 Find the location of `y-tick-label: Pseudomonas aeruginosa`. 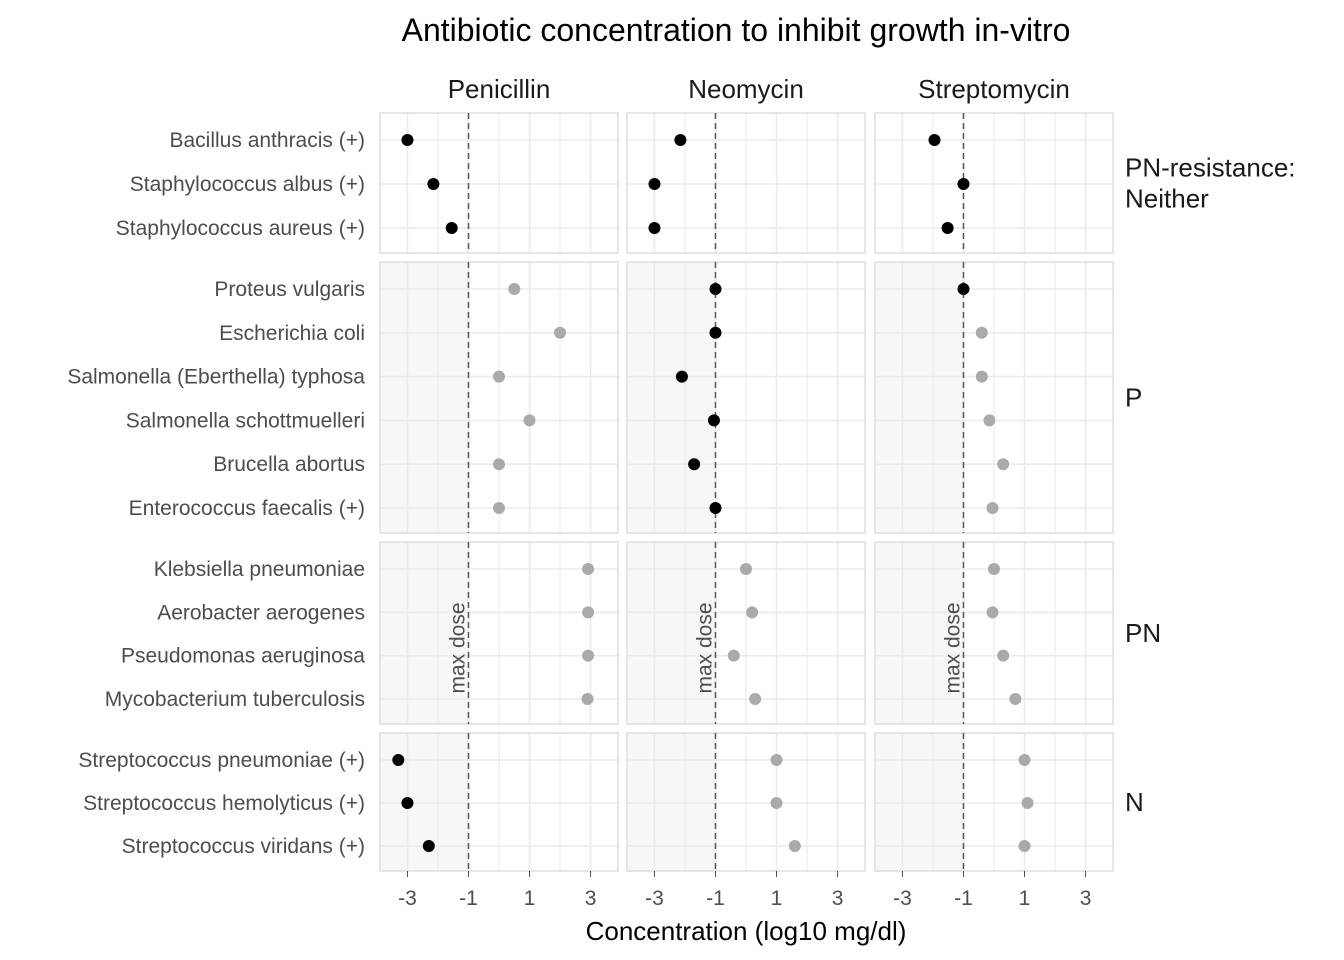

y-tick-label: Pseudomonas aeruginosa is located at coordinates (243, 656).